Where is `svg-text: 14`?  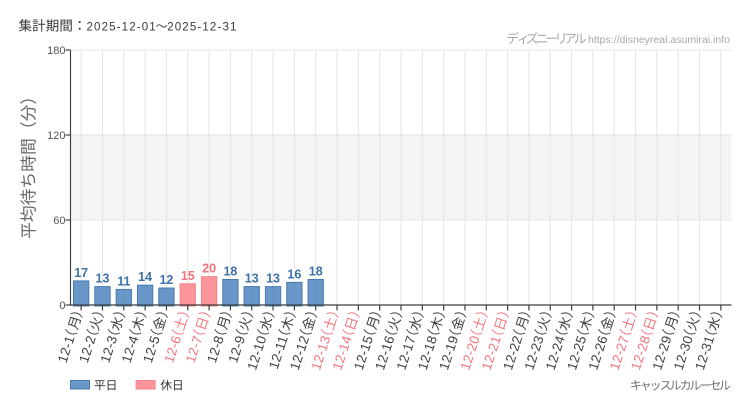 svg-text: 14 is located at coordinates (145, 277).